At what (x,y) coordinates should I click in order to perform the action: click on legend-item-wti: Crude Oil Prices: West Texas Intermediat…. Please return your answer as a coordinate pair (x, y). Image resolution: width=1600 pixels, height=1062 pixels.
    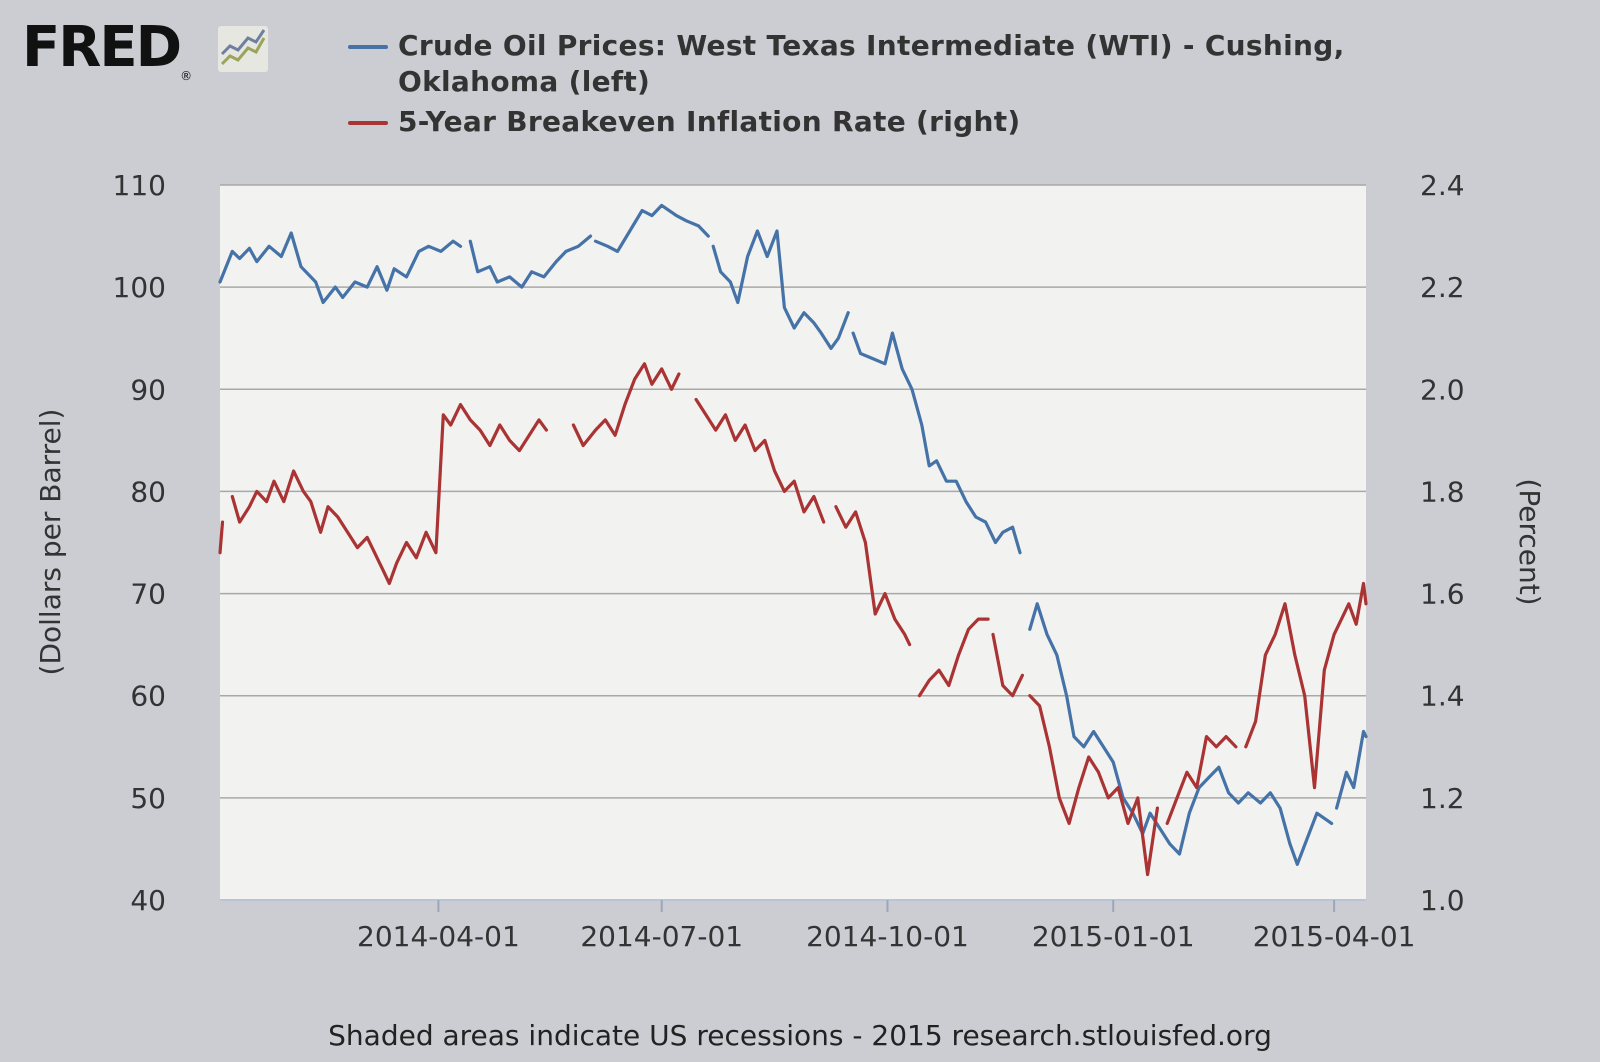
    Looking at the image, I should click on (873, 64).